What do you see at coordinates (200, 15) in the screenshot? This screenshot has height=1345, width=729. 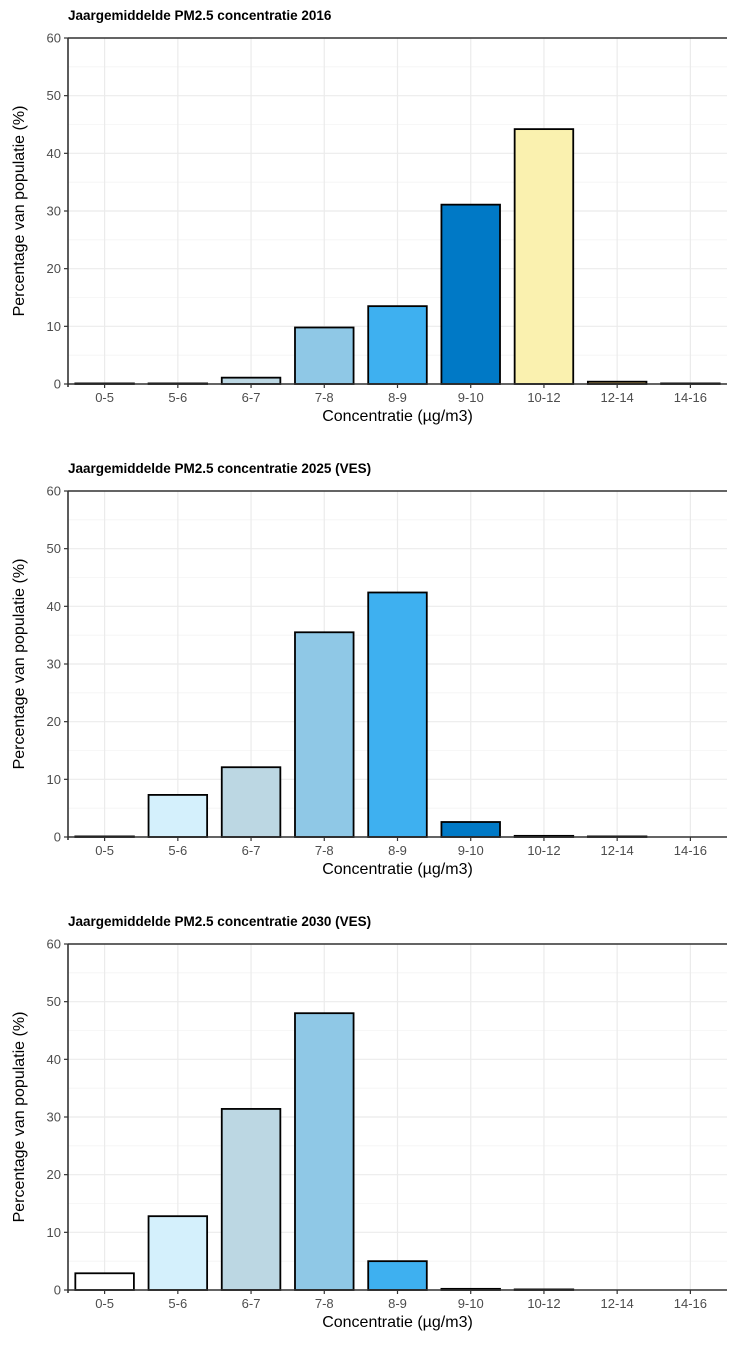 I see `chart-title: Jaargemiddelde PM2.5 concentratie 2016` at bounding box center [200, 15].